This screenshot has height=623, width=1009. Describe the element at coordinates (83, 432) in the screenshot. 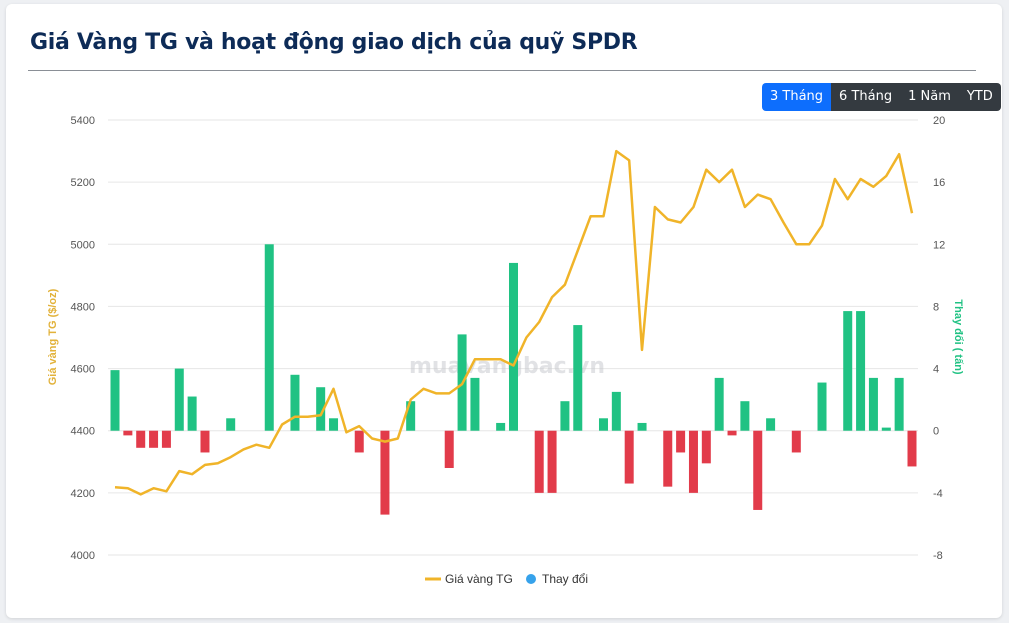

I see `left-tick-label: 4400` at that location.